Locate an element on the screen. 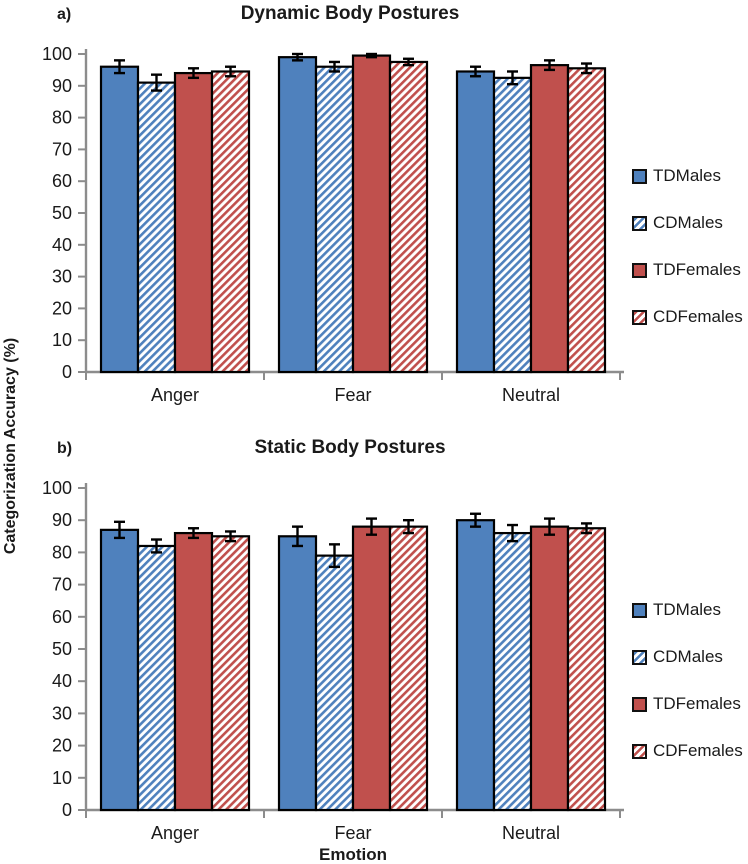 This screenshot has width=748, height=864. chart-a-title: Dynamic Body Postures is located at coordinates (350, 13).